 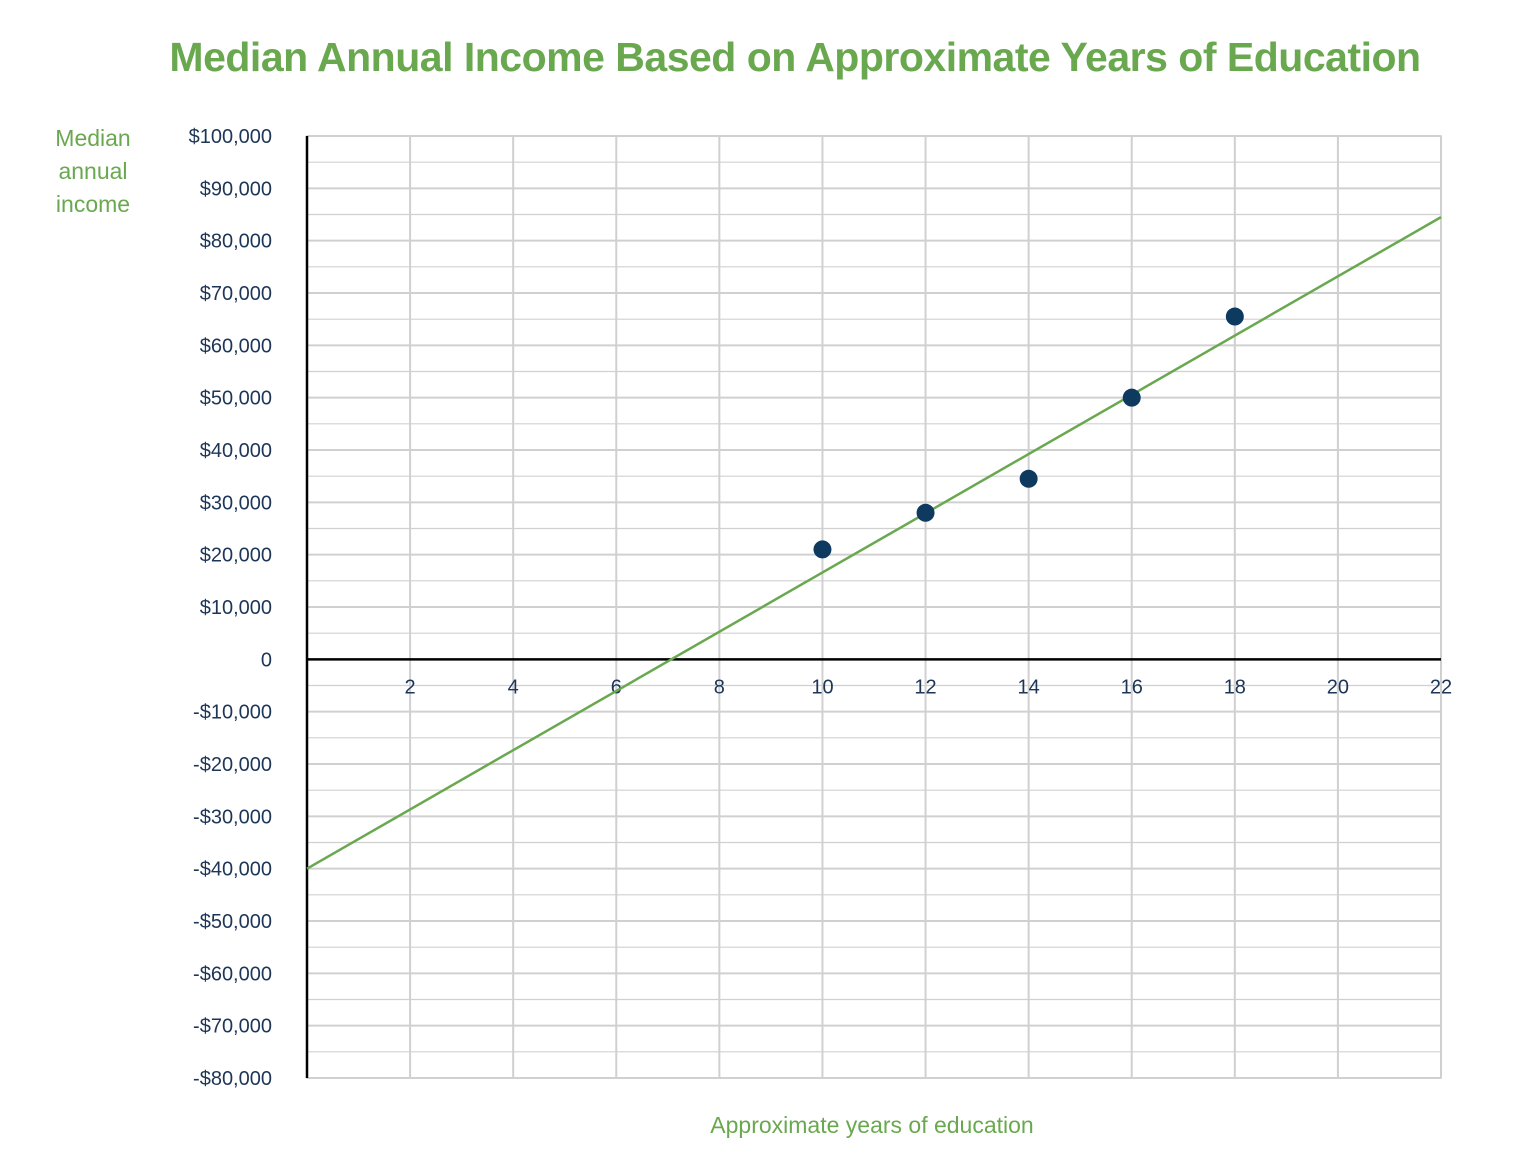 What do you see at coordinates (822, 687) in the screenshot?
I see `x-tick-label: 10` at bounding box center [822, 687].